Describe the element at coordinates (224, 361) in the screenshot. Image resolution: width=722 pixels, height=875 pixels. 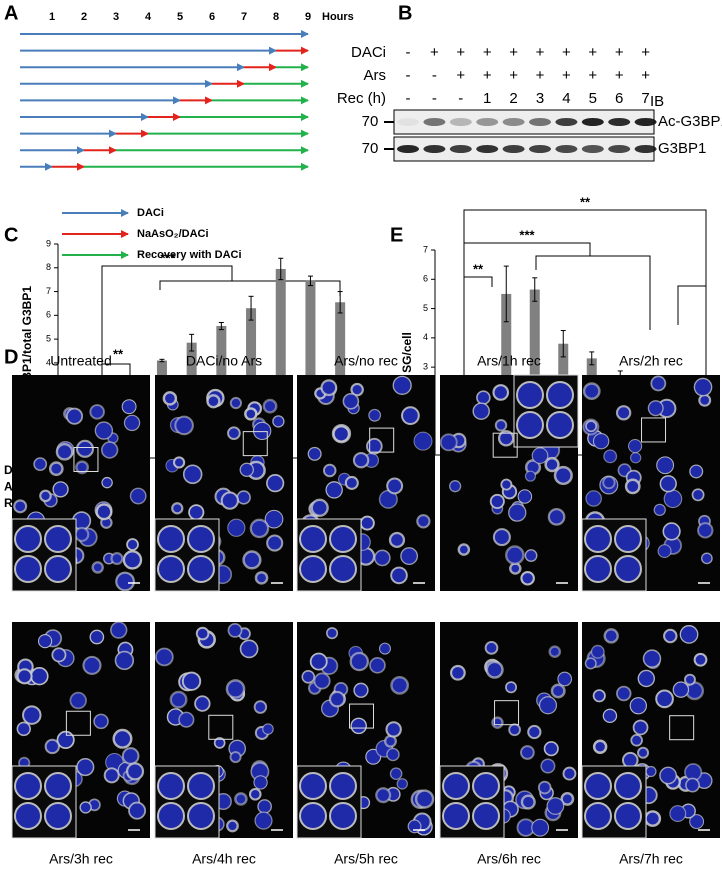
I see `image-label: DACi/no Ars` at that location.